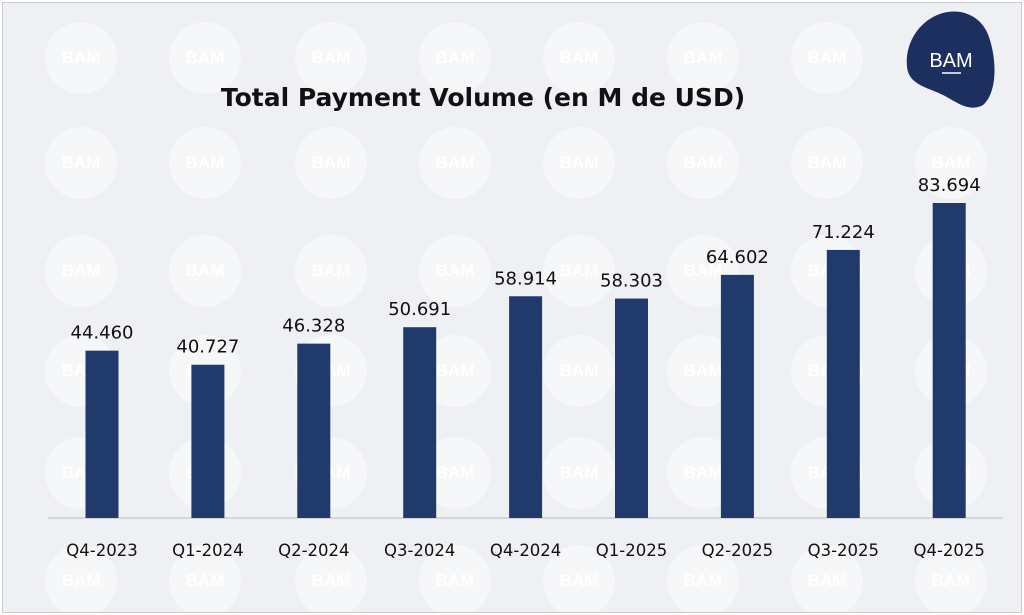 This screenshot has height=615, width=1024. I want to click on bar-q4-2024, so click(526, 407).